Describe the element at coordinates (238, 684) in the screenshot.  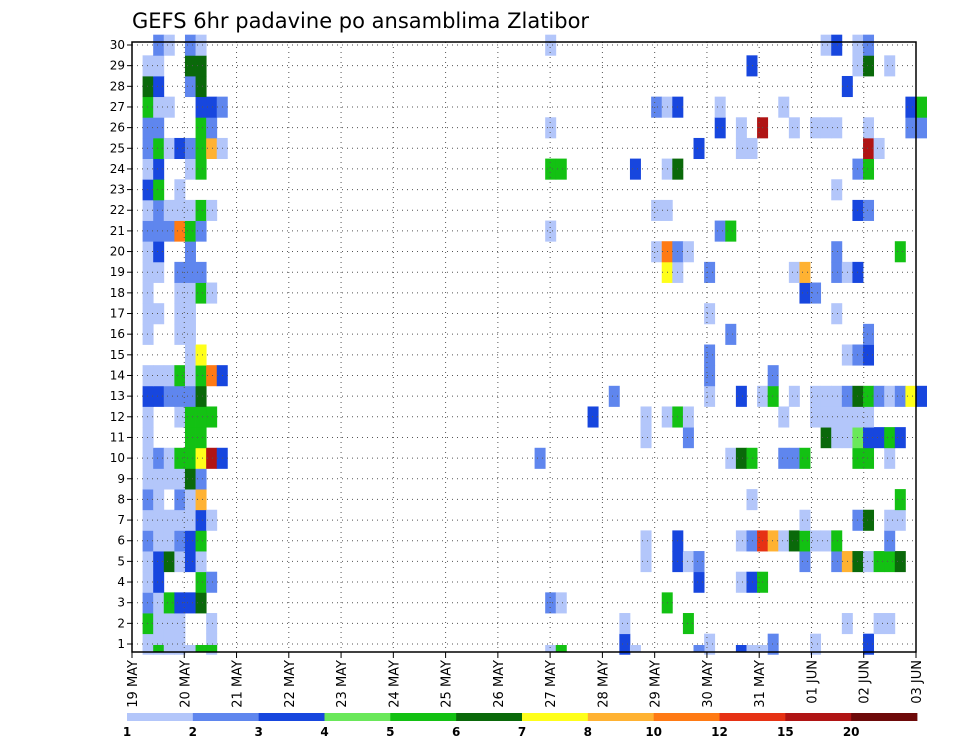
I see `x-tick-label: 21 MAY` at that location.